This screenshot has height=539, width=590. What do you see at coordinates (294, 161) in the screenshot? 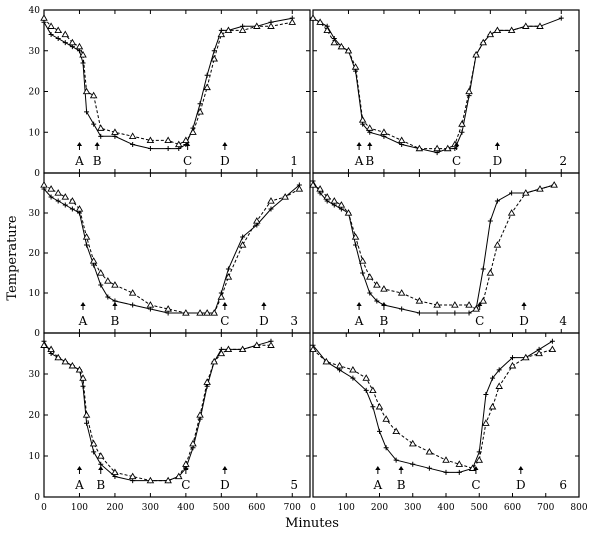
I see `panel-number: 1` at bounding box center [294, 161].